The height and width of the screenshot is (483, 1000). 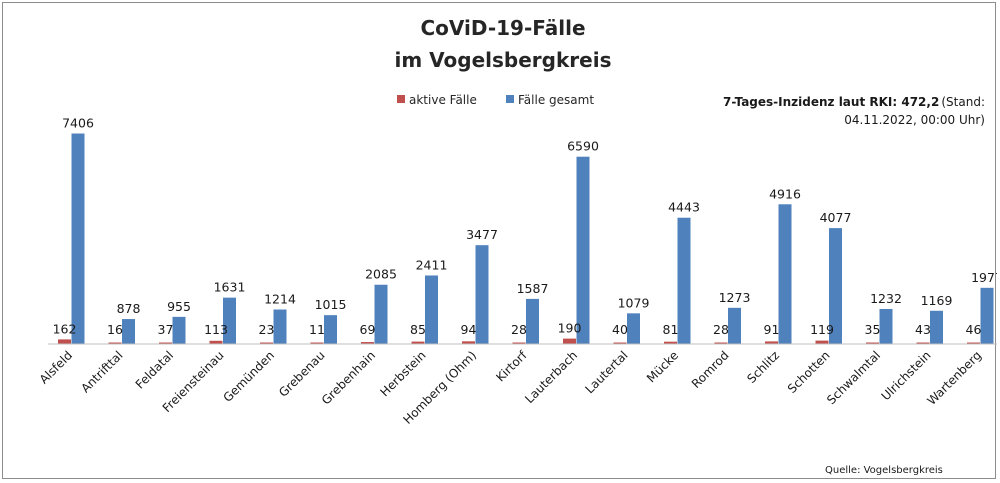 What do you see at coordinates (129, 308) in the screenshot?
I see `value-label-total-antrifttal: 878` at bounding box center [129, 308].